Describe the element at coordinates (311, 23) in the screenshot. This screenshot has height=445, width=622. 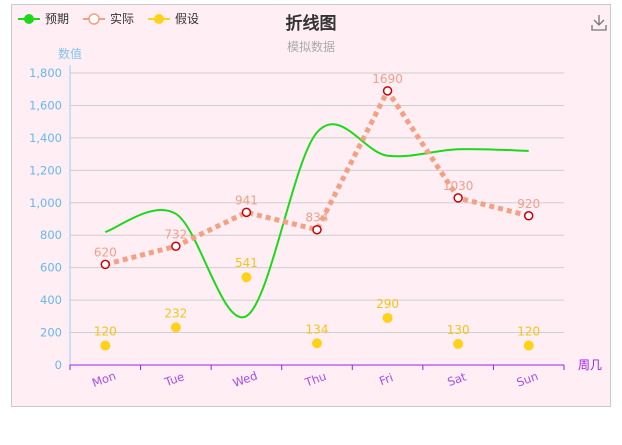
I see `chart-title: 折线图` at that location.